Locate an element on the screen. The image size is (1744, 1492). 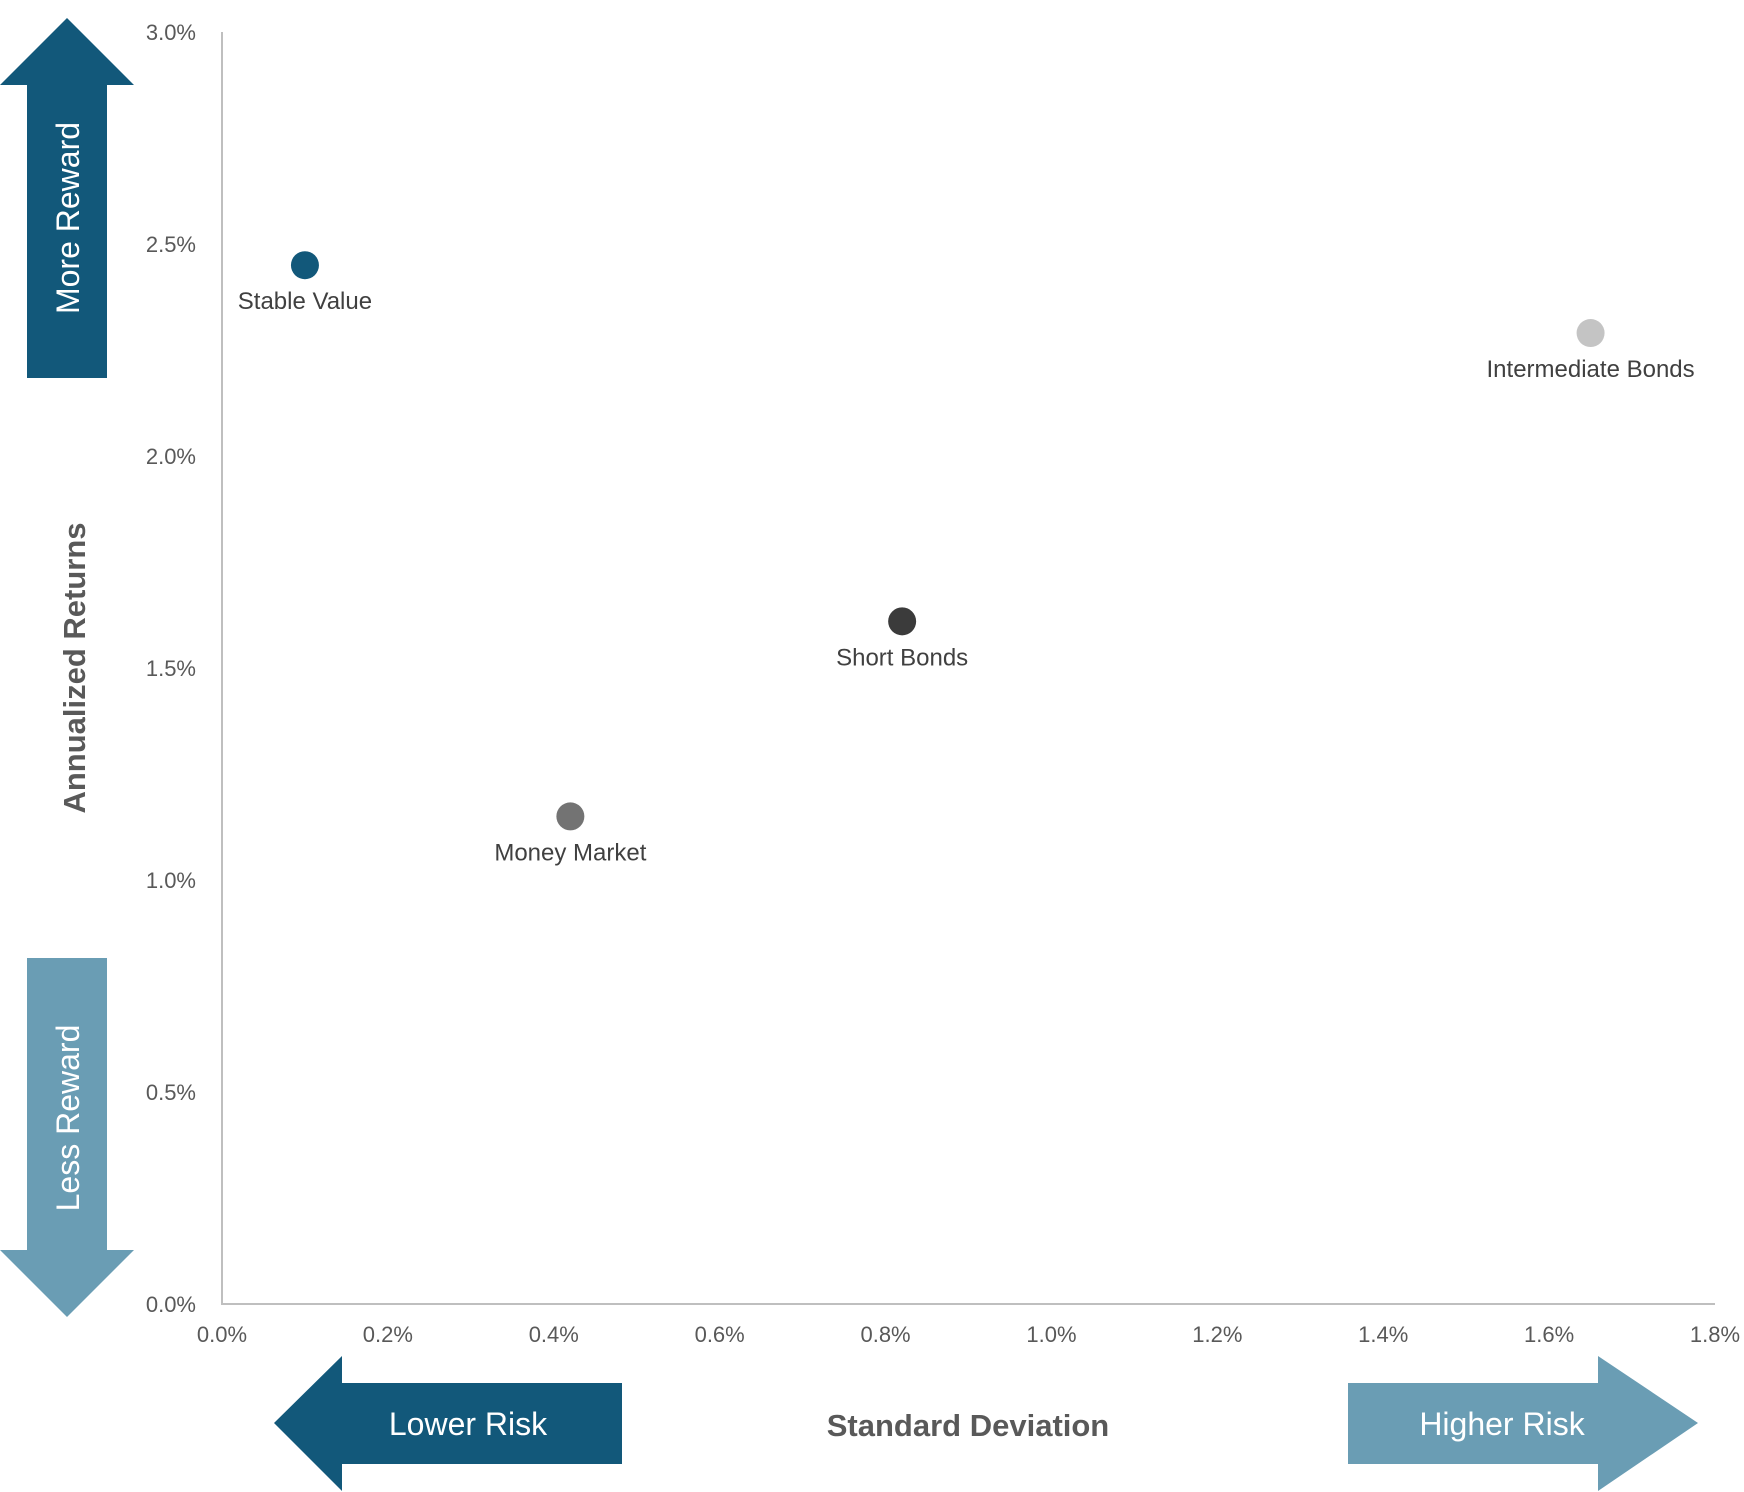
lower-risk-arrow-shape is located at coordinates (448, 1423).